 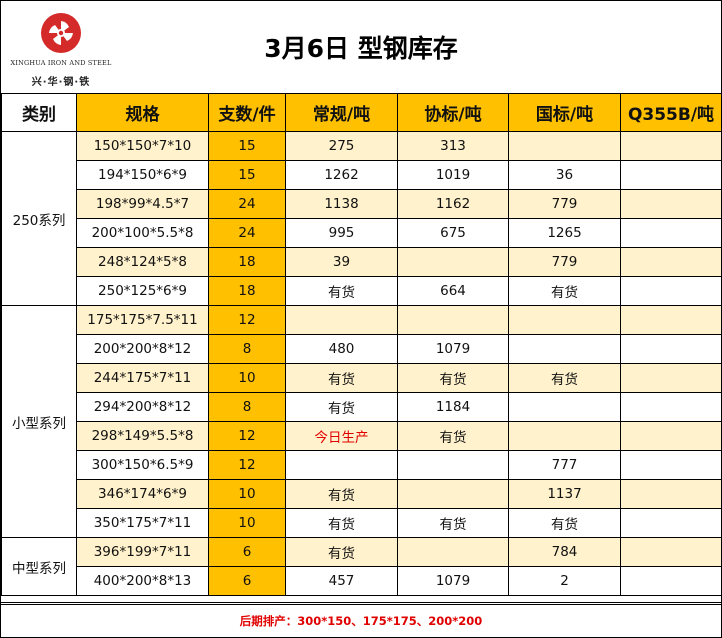 I want to click on table-row: 250*125*6*9 18 有货 664 有货, so click(x=362, y=291).